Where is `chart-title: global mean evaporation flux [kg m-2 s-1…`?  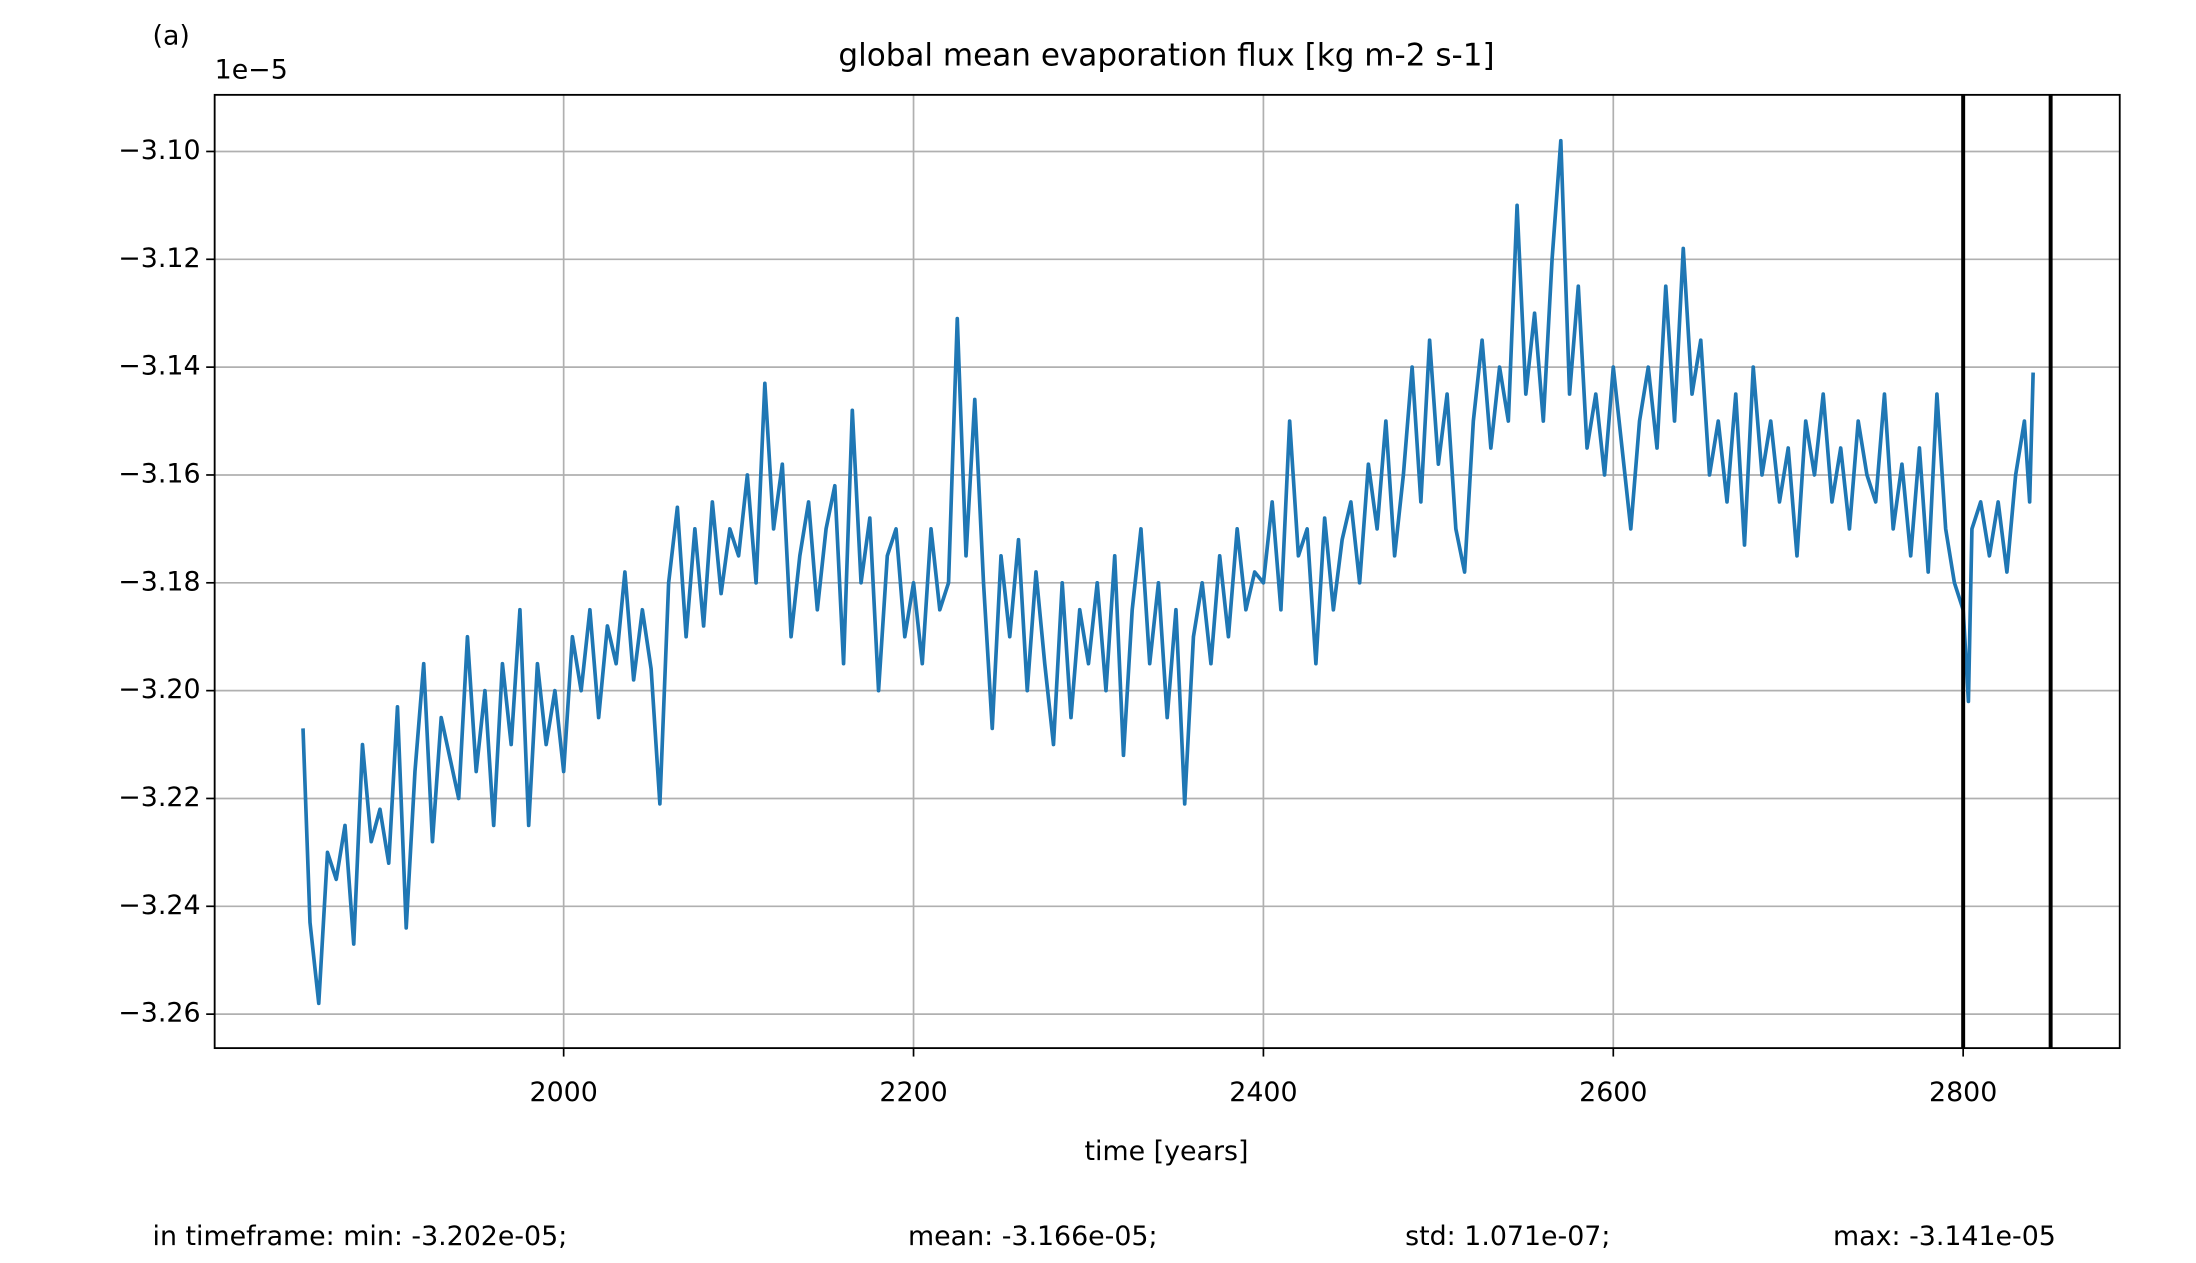 chart-title: global mean evaporation flux [kg m-2 s-1… is located at coordinates (1166, 56).